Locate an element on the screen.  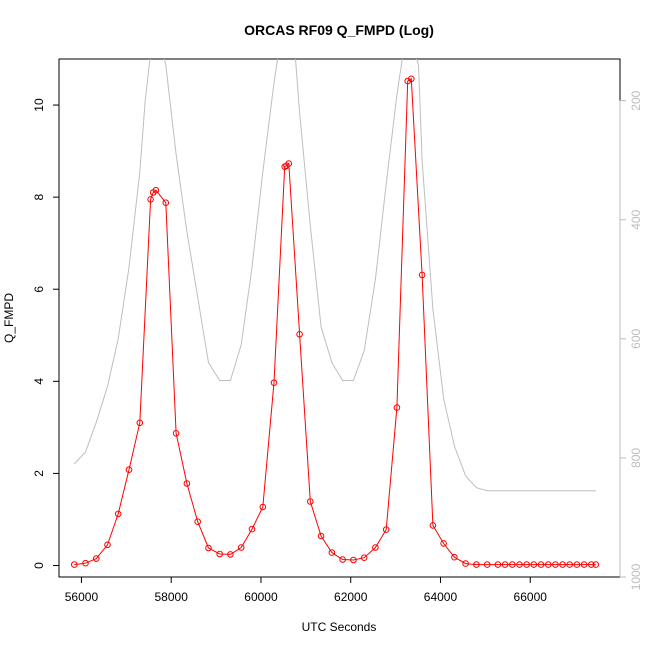
y-tick-label: 2 is located at coordinates (39, 473).